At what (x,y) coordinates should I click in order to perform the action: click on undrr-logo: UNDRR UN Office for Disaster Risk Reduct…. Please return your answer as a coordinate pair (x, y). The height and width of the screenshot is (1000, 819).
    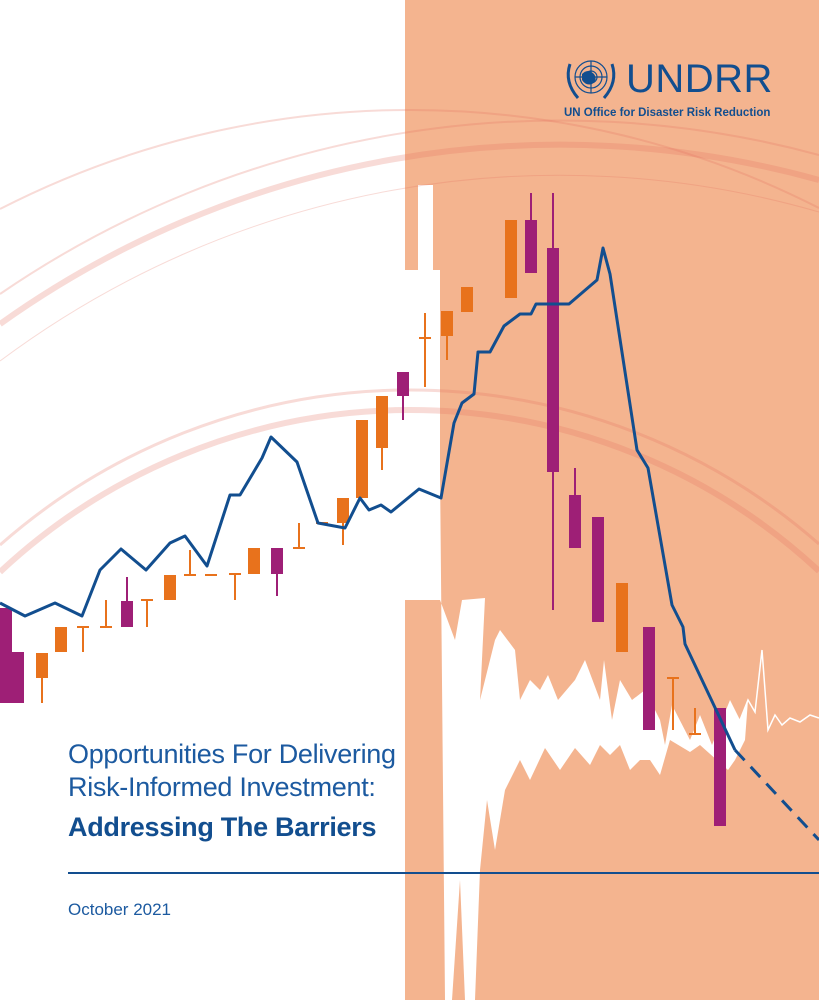
    Looking at the image, I should click on (667, 87).